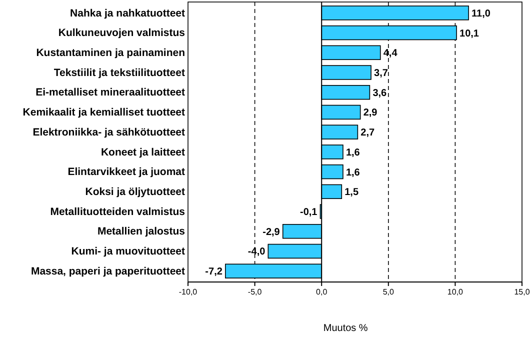  What do you see at coordinates (255, 292) in the screenshot?
I see `x-tick-label: -5,0` at bounding box center [255, 292].